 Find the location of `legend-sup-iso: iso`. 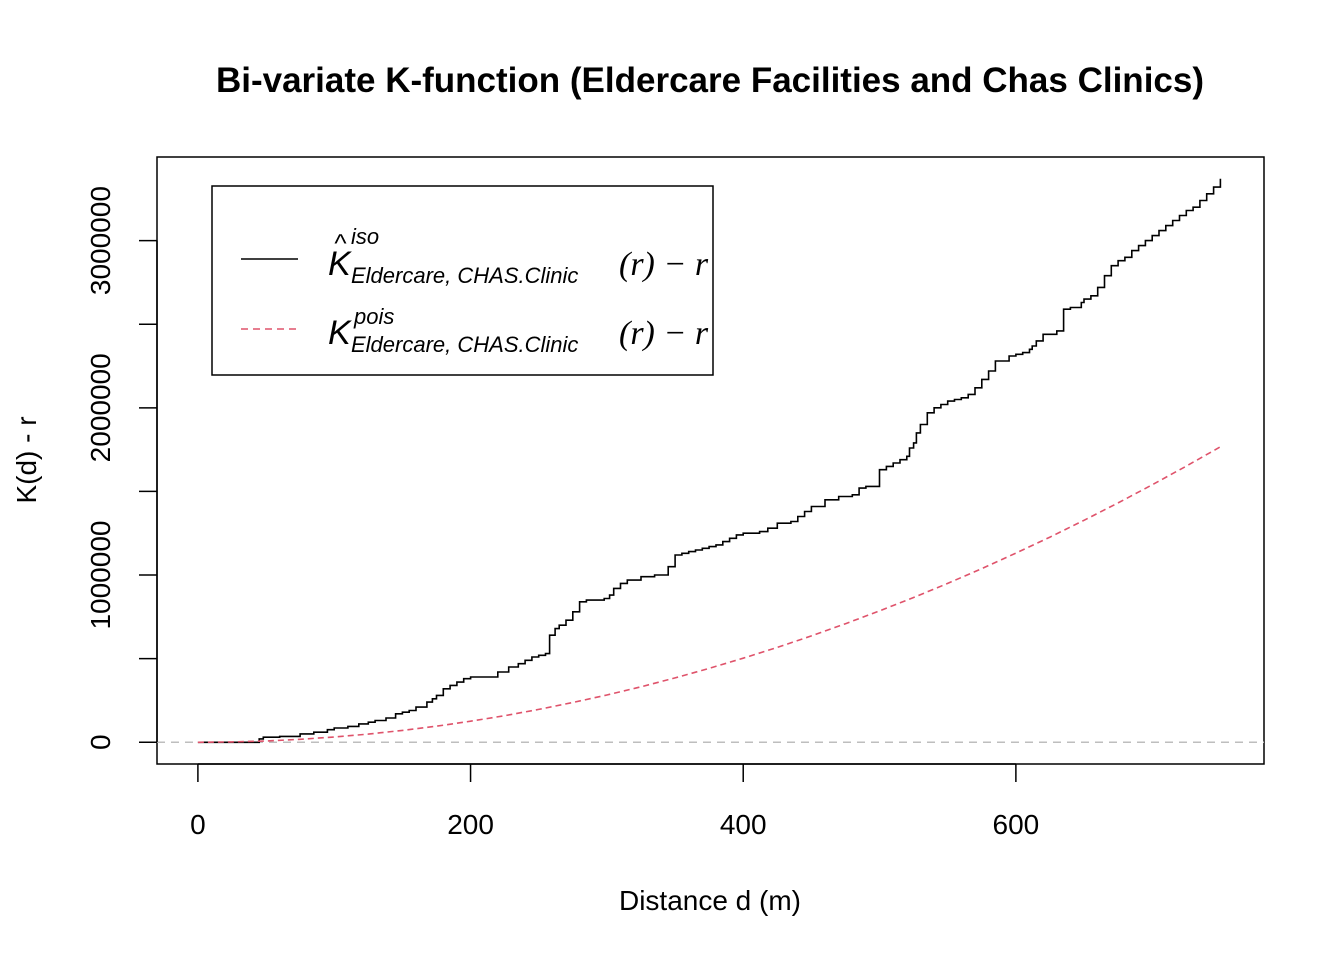

legend-sup-iso: iso is located at coordinates (365, 236).